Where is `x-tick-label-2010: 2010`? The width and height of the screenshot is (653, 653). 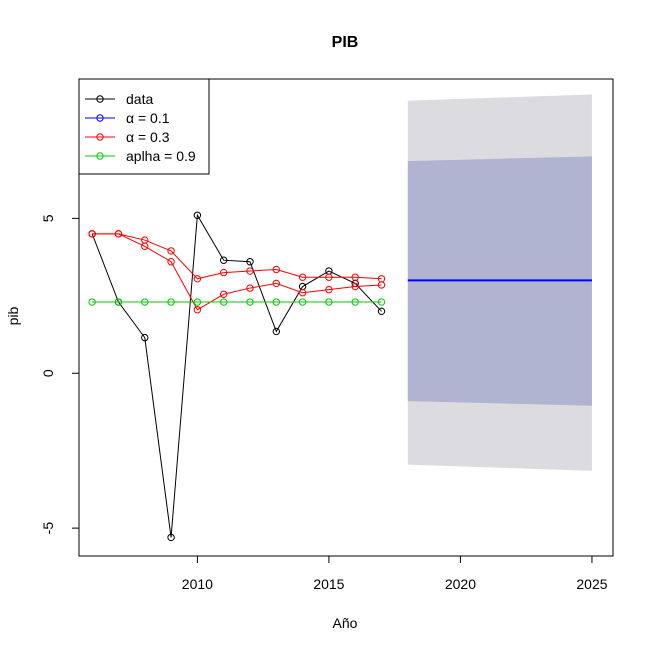
x-tick-label-2010: 2010 is located at coordinates (197, 584).